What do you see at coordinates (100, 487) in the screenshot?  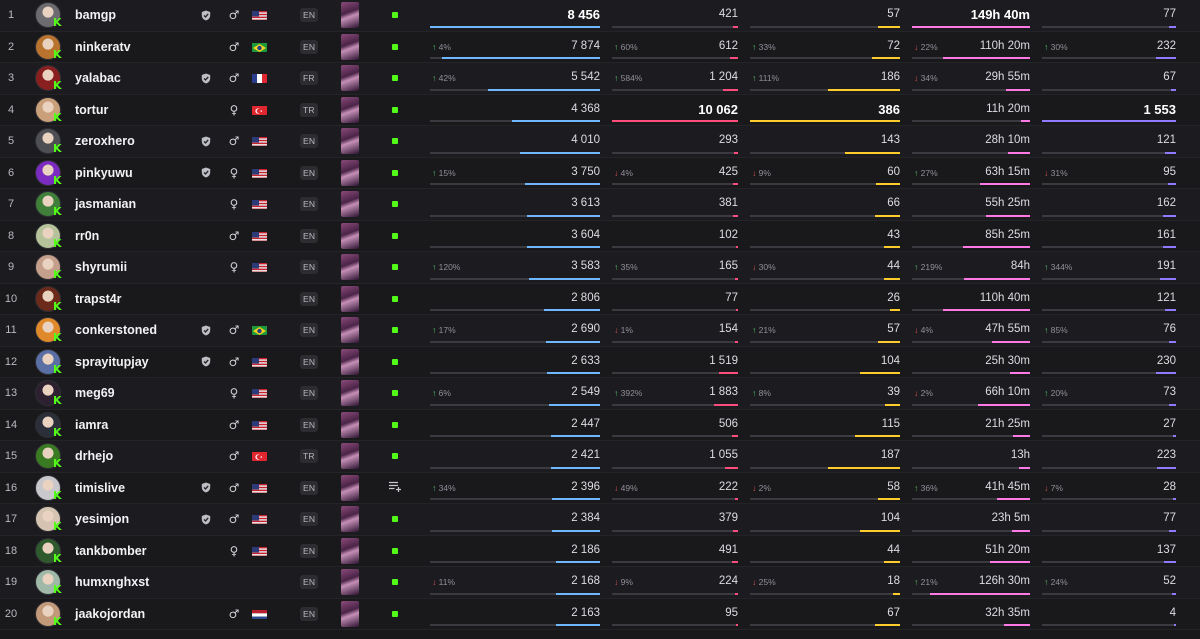 I see `streamer-name-link: timislive` at bounding box center [100, 487].